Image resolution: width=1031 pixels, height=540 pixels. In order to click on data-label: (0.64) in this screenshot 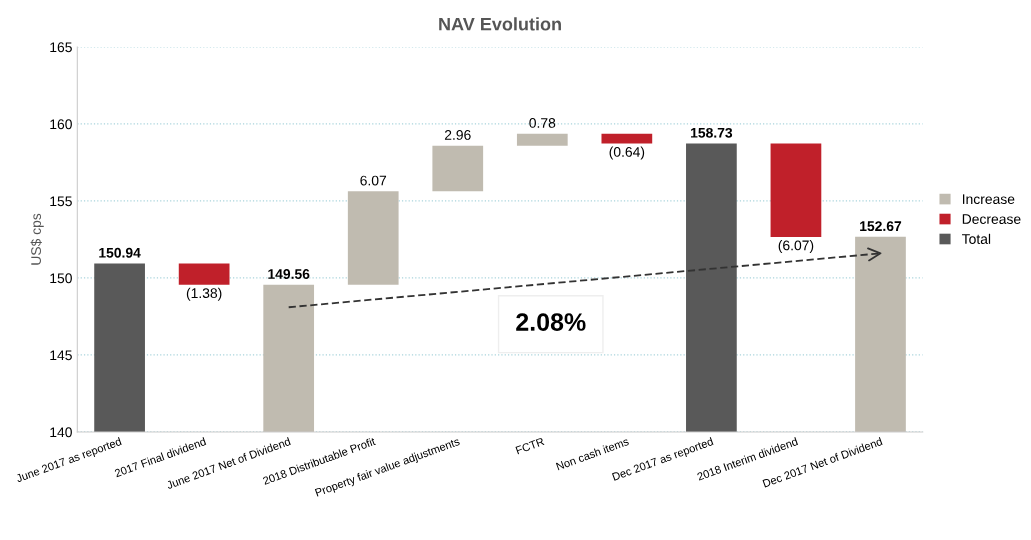, I will do `click(627, 153)`.